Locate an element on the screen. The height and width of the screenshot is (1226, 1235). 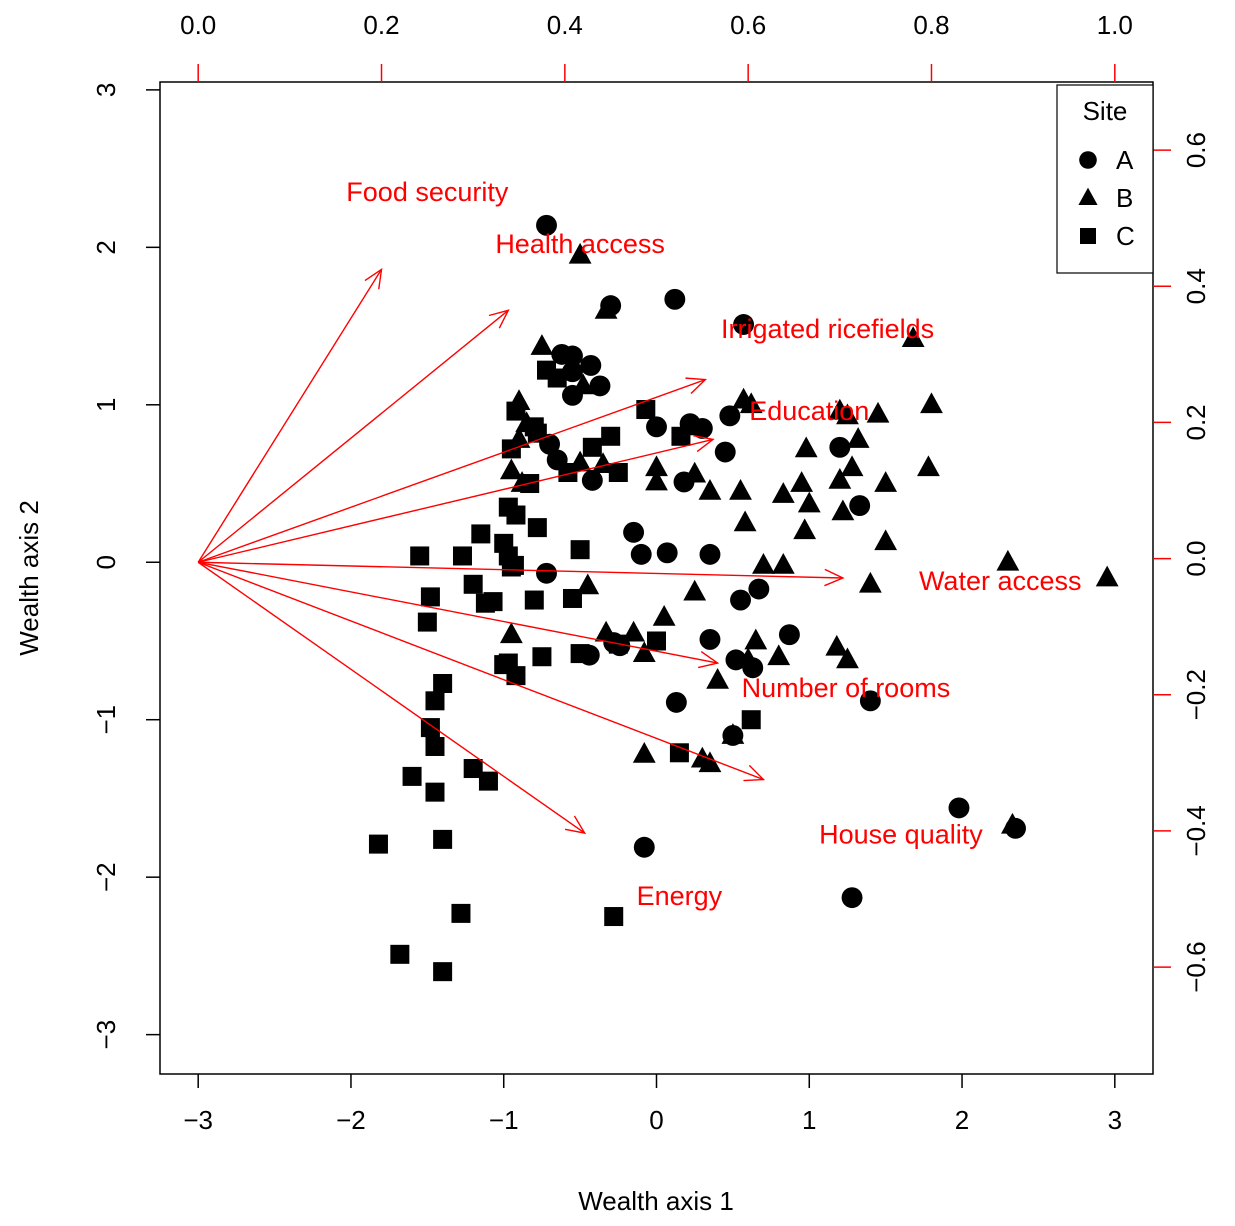
left-axis: −3 −2 −1 0 1 2 3 is located at coordinates (125, 566).